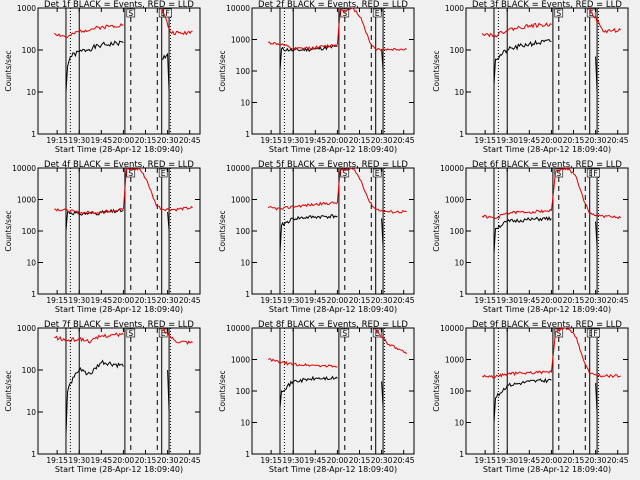 The image size is (640, 480). I want to click on panel-title: Det 2f BLACK = Events, RED = LLD, so click(333, 5).